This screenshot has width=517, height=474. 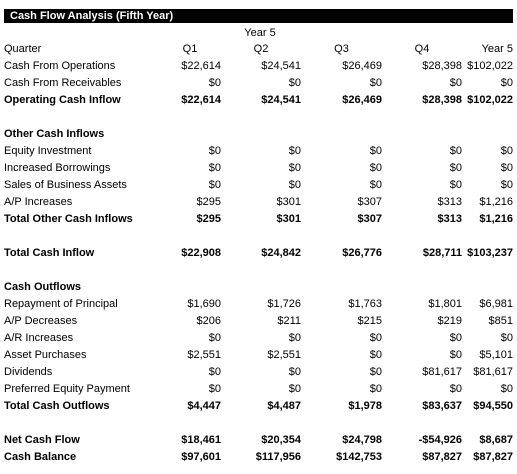 I want to click on row-label: Dividends, so click(x=28, y=372).